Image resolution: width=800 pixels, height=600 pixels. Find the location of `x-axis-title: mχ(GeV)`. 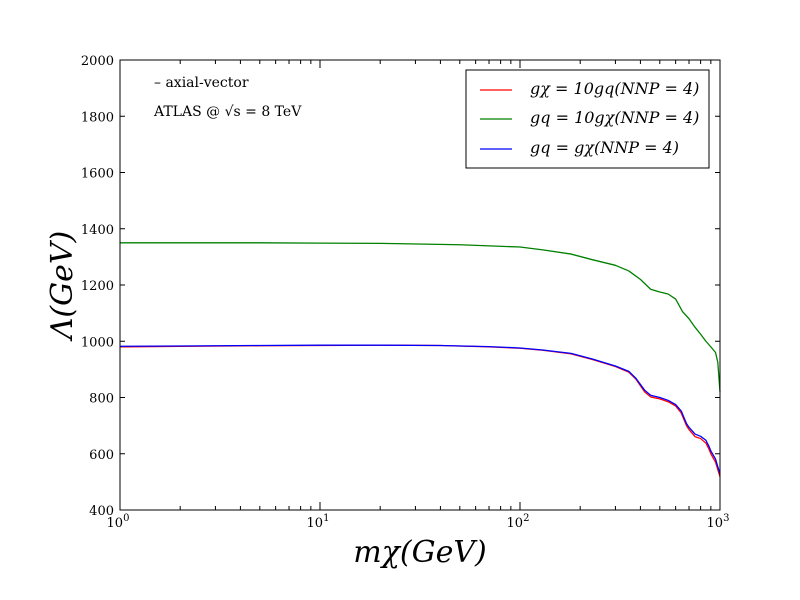

x-axis-title: mχ(GeV) is located at coordinates (419, 552).